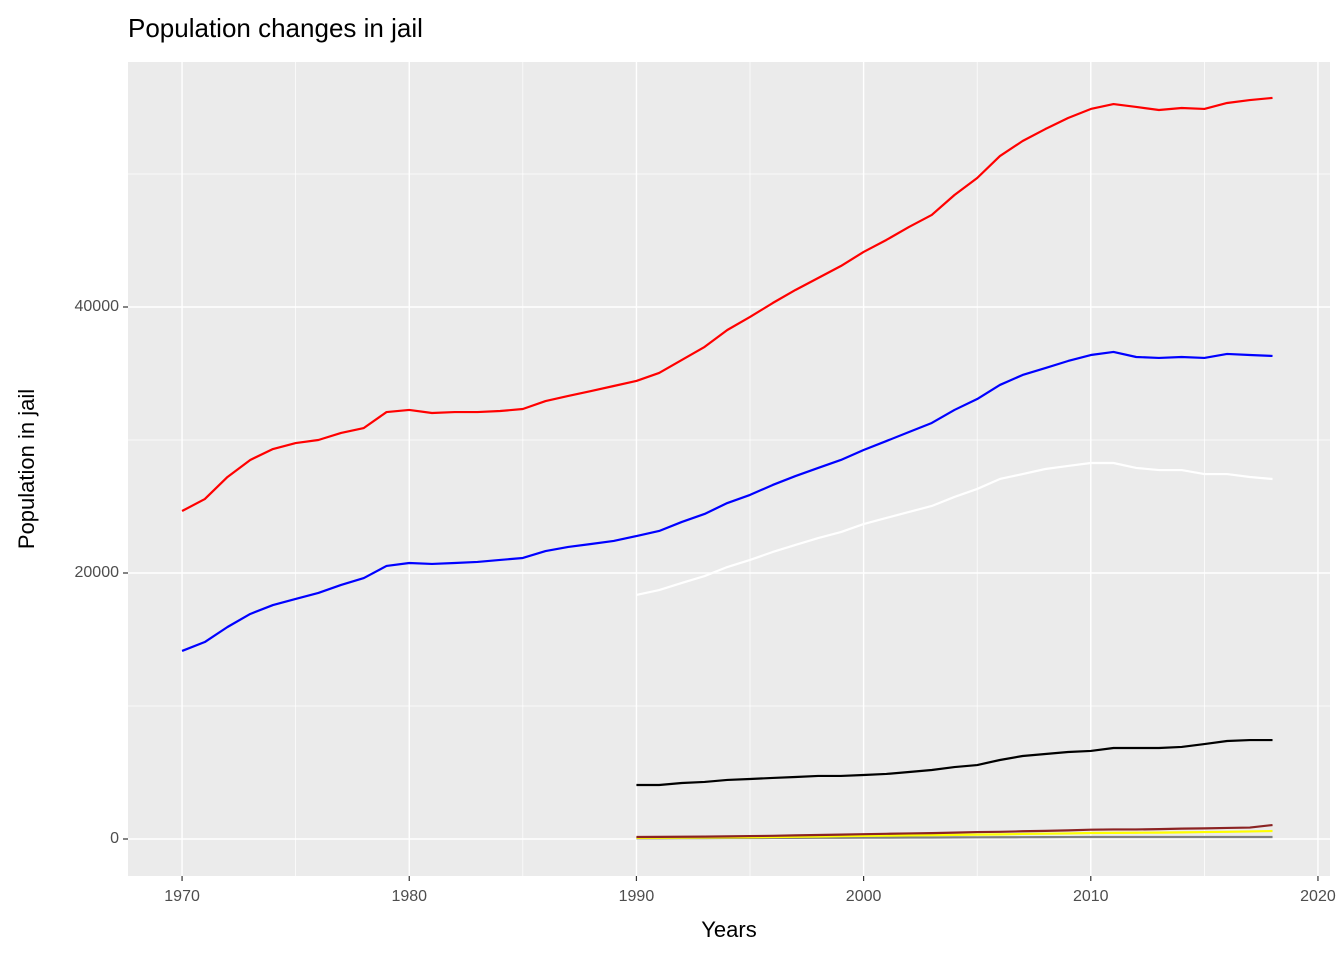  What do you see at coordinates (1318, 896) in the screenshot?
I see `x-tick-label: 2020` at bounding box center [1318, 896].